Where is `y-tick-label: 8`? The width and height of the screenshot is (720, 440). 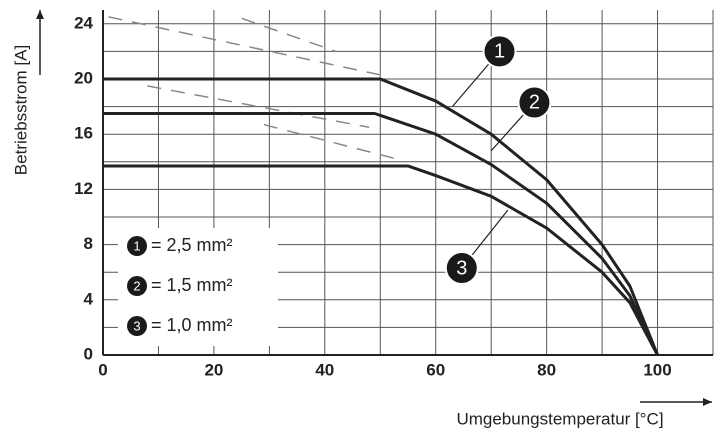
y-tick-label: 8 is located at coordinates (88, 243).